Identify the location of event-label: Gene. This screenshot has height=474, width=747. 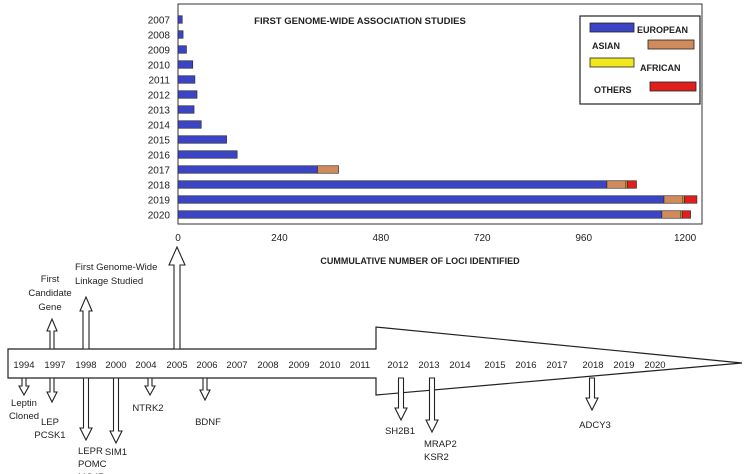
(49, 307).